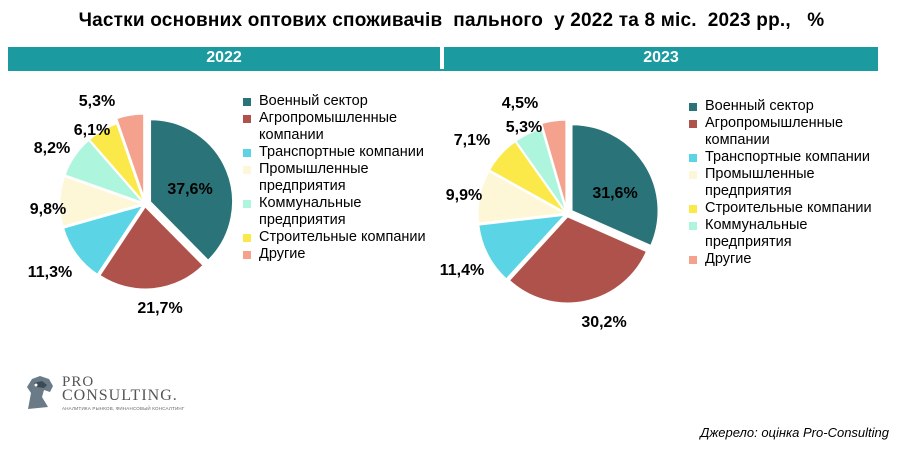 The height and width of the screenshot is (452, 903). Describe the element at coordinates (524, 127) in the screenshot. I see `pie-label-2023-коммунальные-предприятия: 5,3%` at that location.